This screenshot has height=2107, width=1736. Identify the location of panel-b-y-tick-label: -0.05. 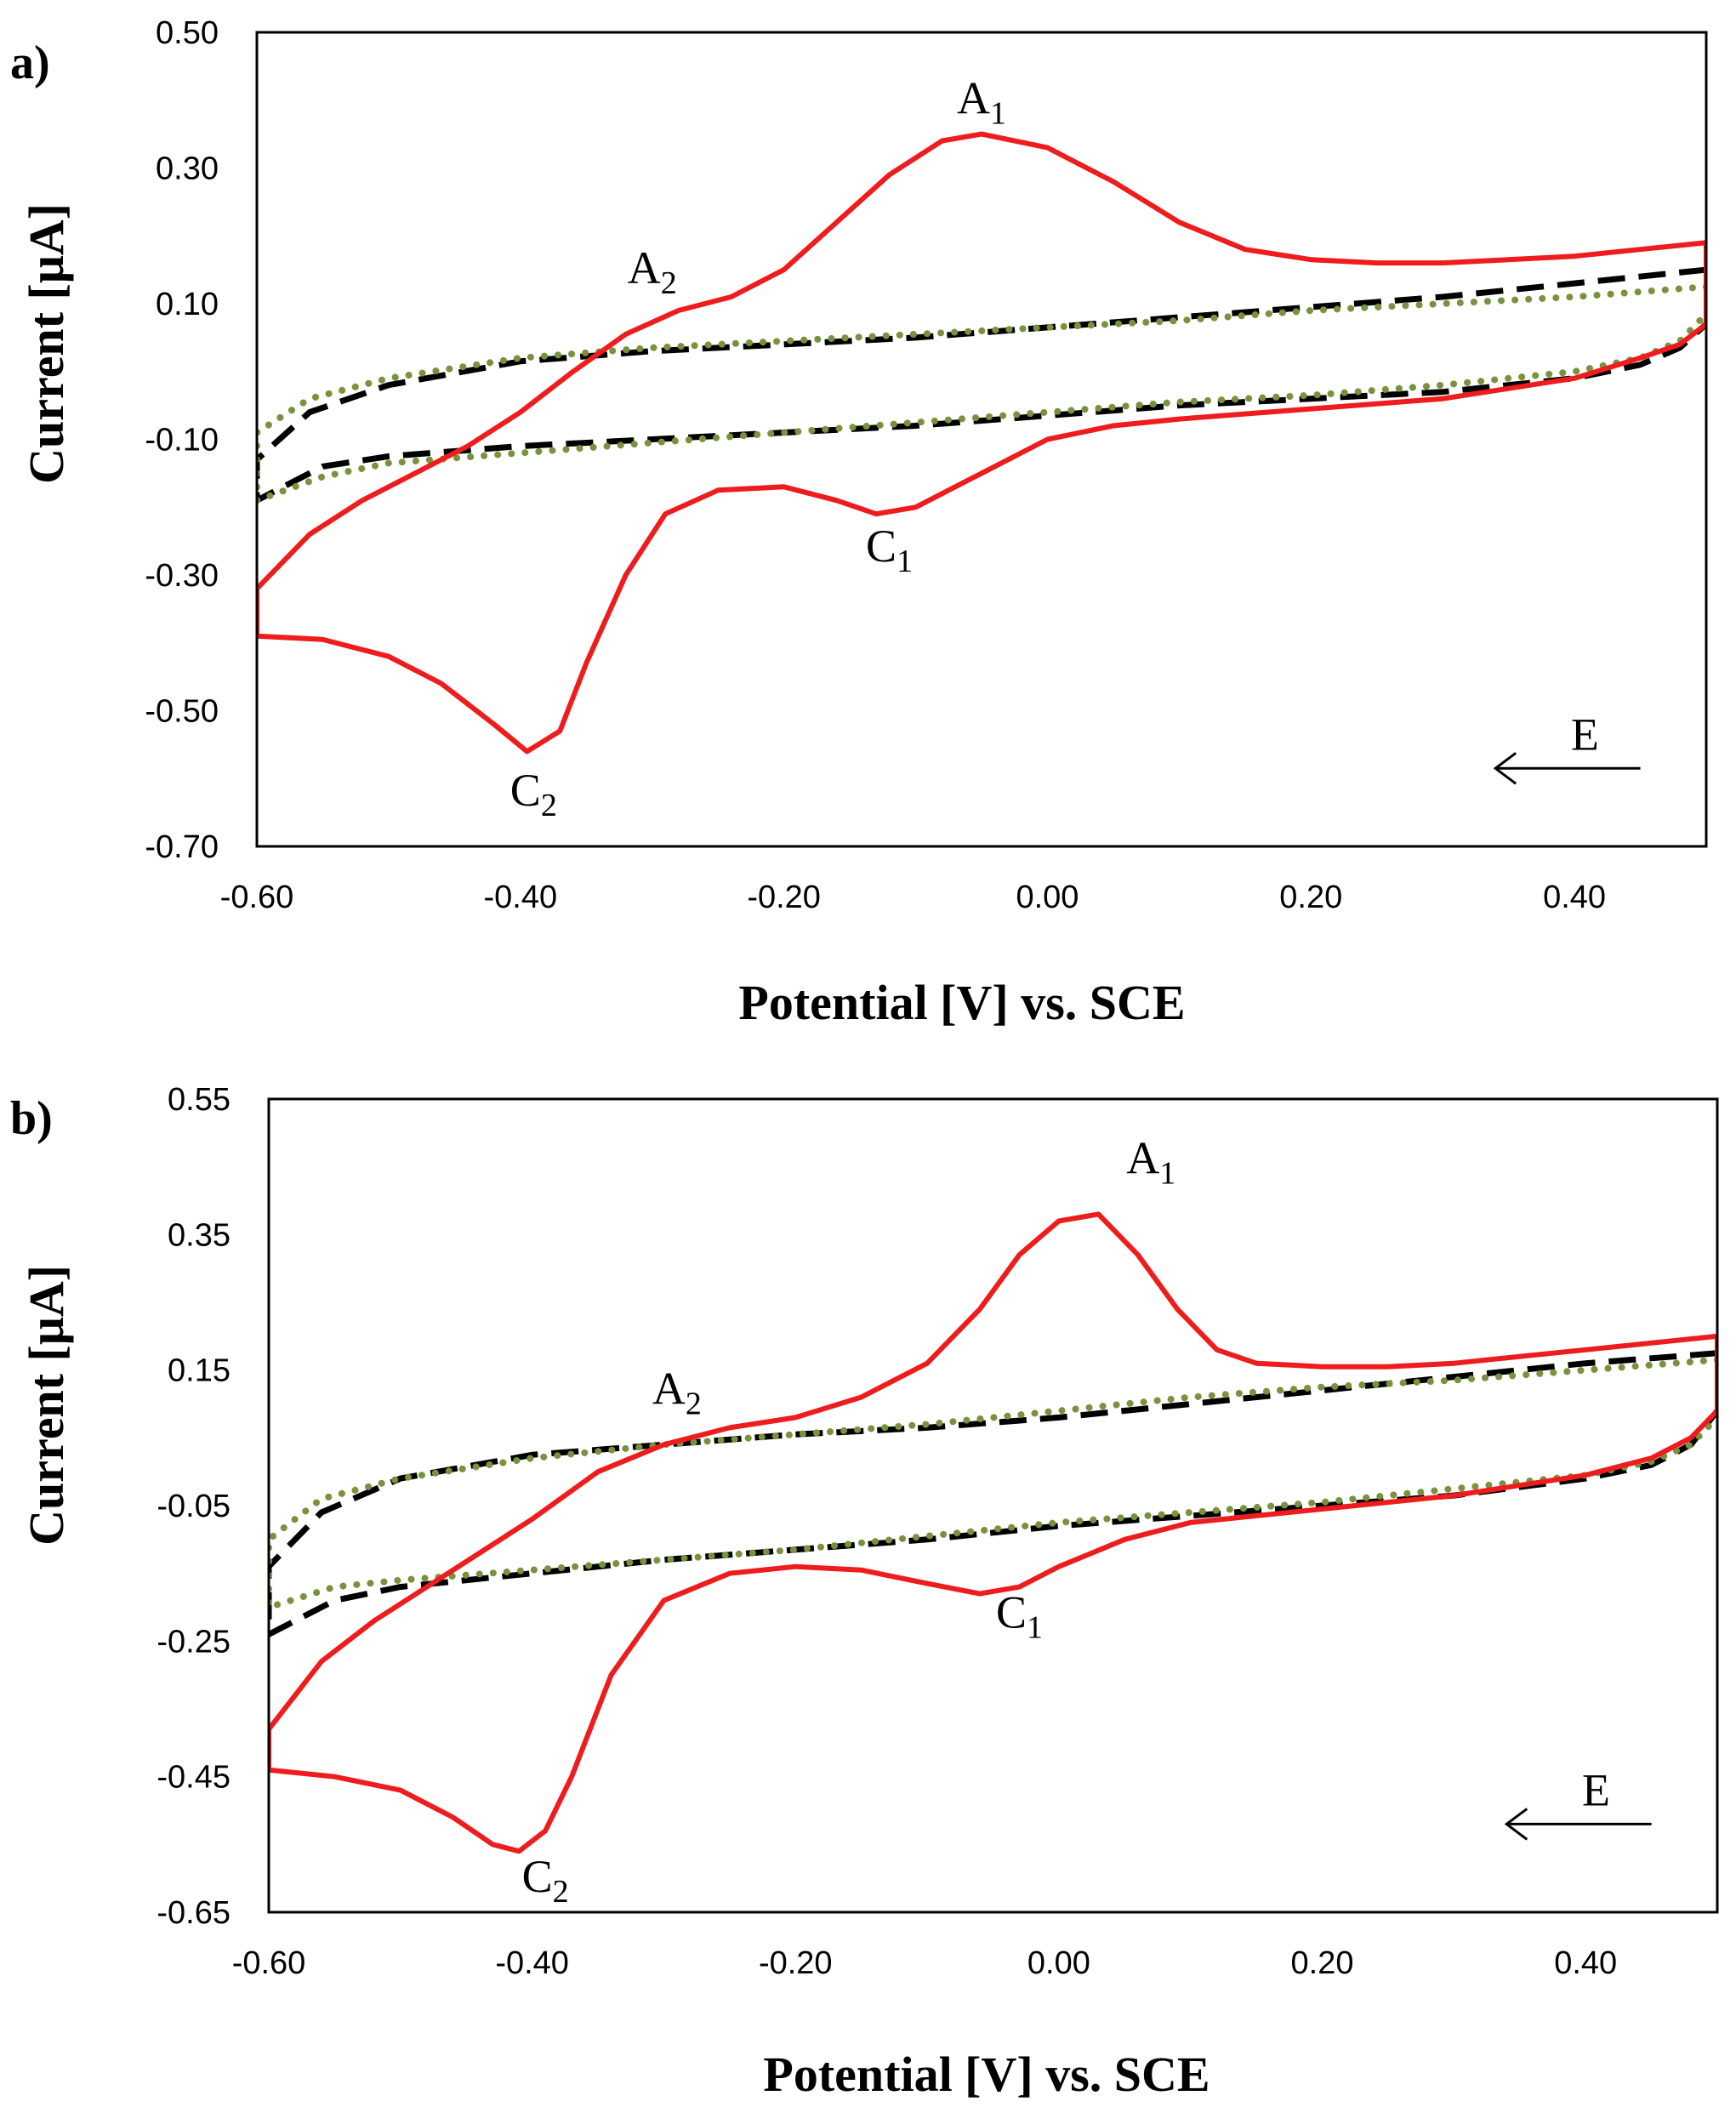
(194, 1506).